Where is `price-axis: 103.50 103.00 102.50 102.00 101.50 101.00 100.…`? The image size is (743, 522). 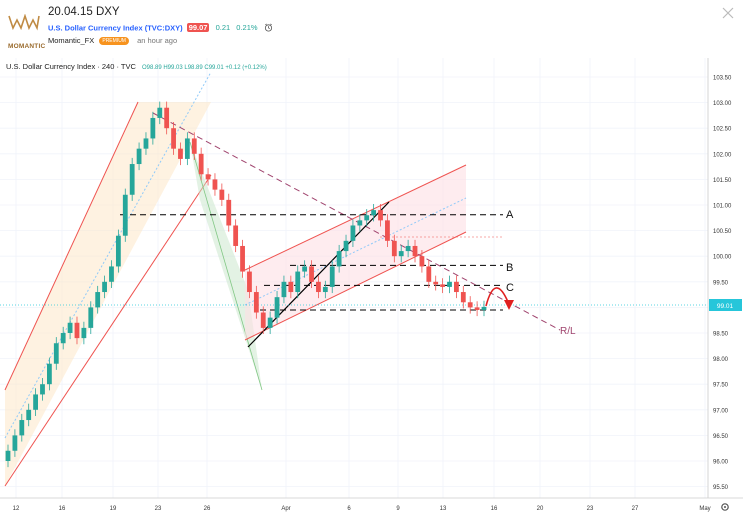 price-axis: 103.50 103.00 102.50 102.00 101.50 101.00 100.… is located at coordinates (722, 284).